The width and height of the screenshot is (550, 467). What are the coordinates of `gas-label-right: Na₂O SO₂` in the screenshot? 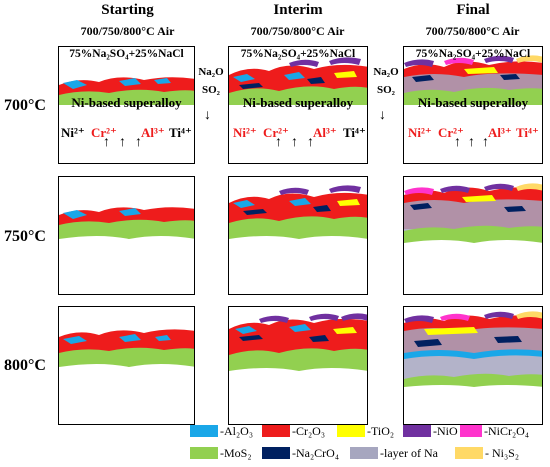 It's located at (386, 81).